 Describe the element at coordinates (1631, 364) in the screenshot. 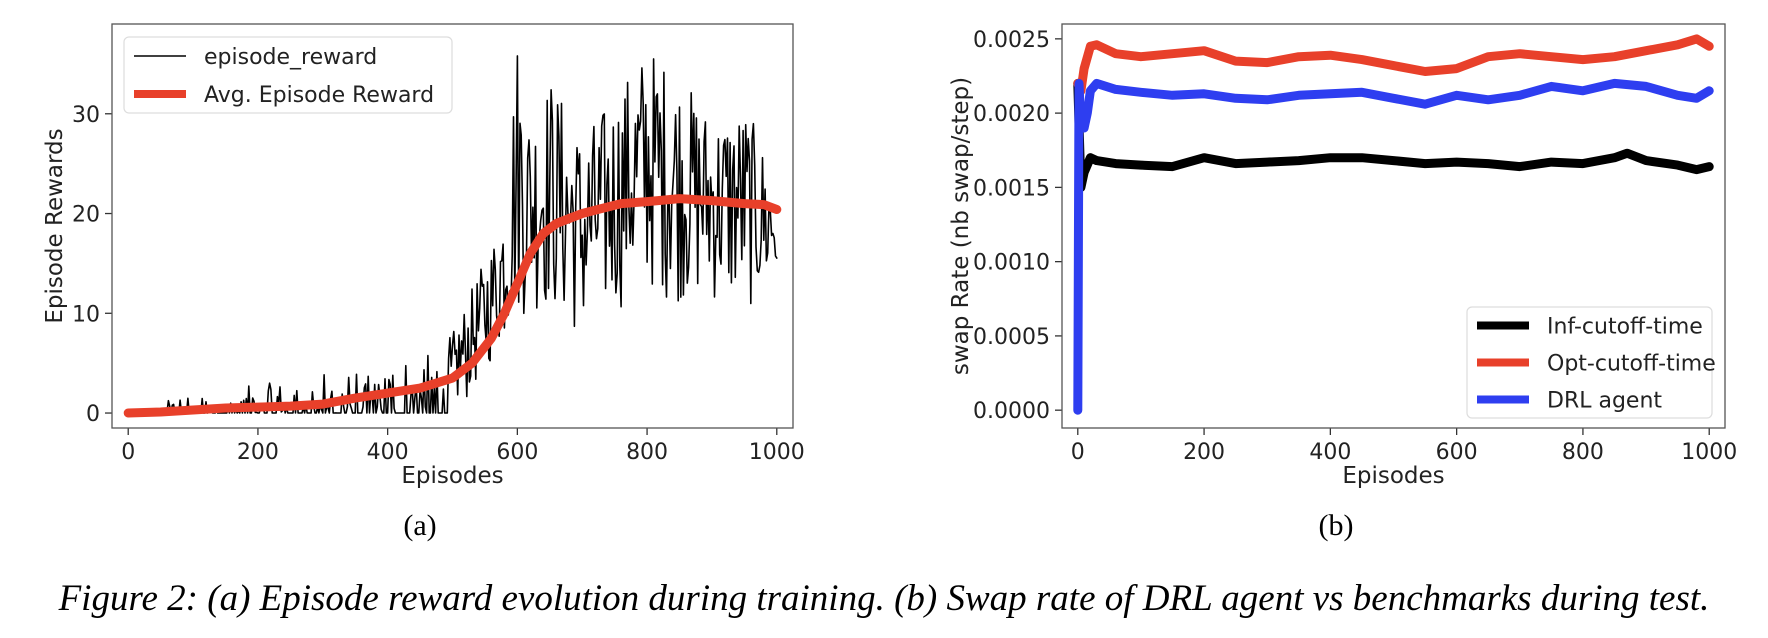

I see `legend-label: Opt-cutoff-time` at that location.